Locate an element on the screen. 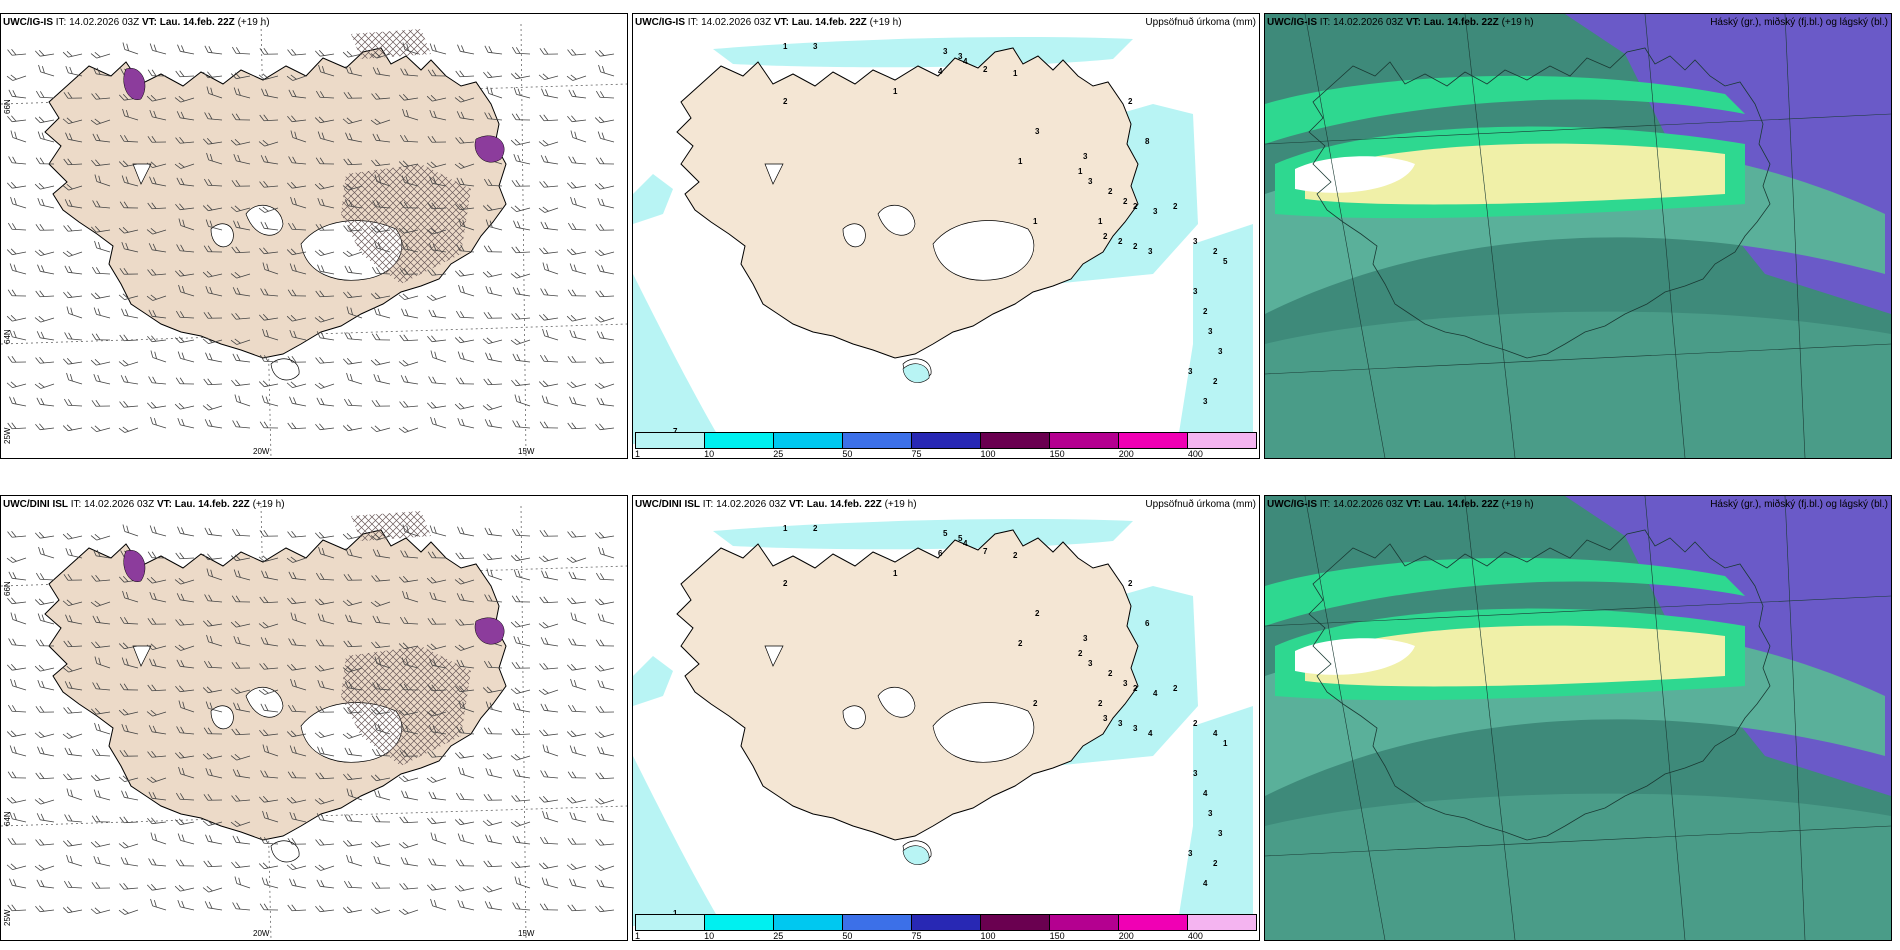 This screenshot has height=950, width=1900. iceland-landmass is located at coordinates (907, 203).